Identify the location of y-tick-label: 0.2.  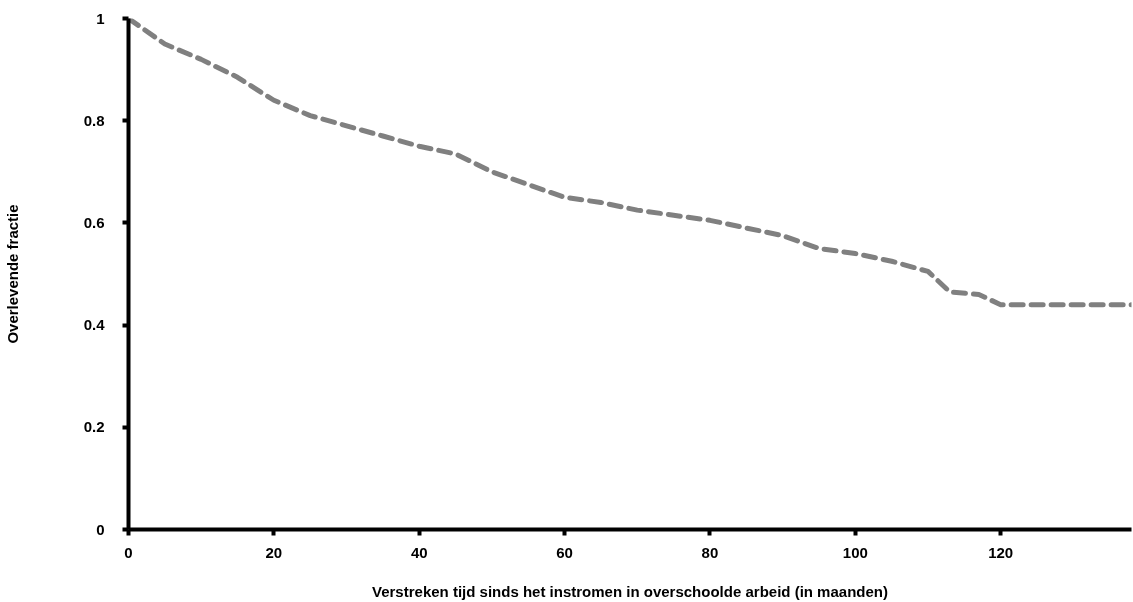
(94, 427).